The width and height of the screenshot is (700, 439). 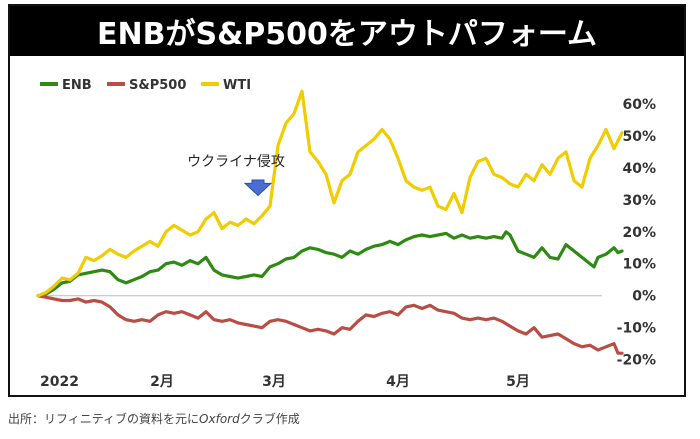 I want to click on legend: ENB S&P500 WTI, so click(x=145, y=85).